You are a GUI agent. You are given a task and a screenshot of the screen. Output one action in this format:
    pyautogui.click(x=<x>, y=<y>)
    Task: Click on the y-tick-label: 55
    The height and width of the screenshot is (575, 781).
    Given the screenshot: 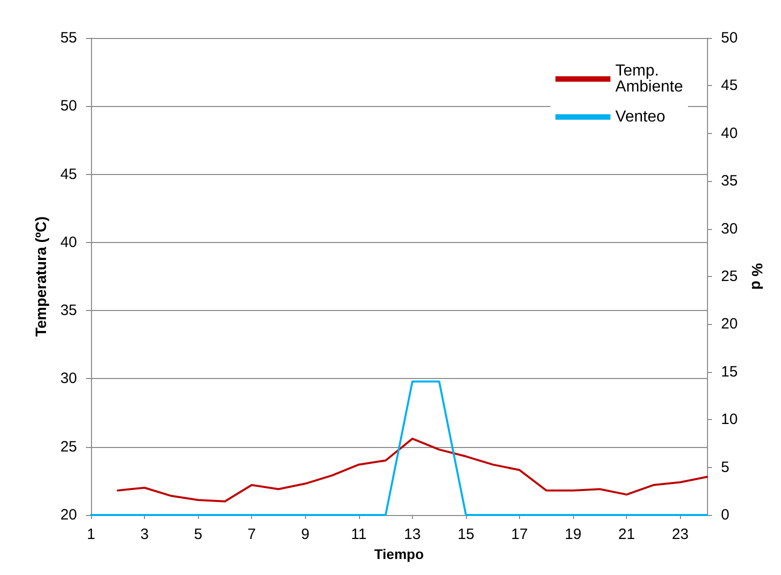 What is the action you would take?
    pyautogui.click(x=68, y=38)
    